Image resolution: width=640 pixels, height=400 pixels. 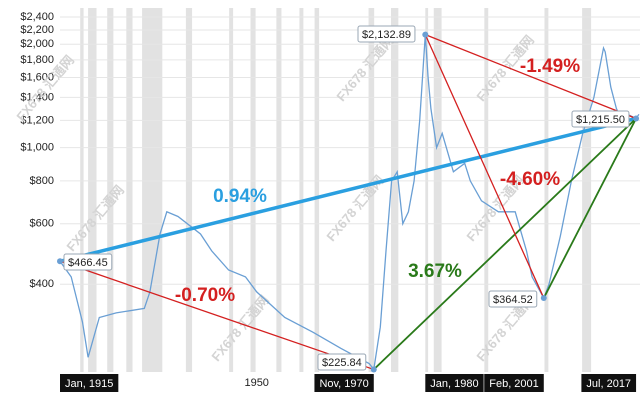 I want to click on x-tick: Jan, 1980, so click(x=454, y=383).